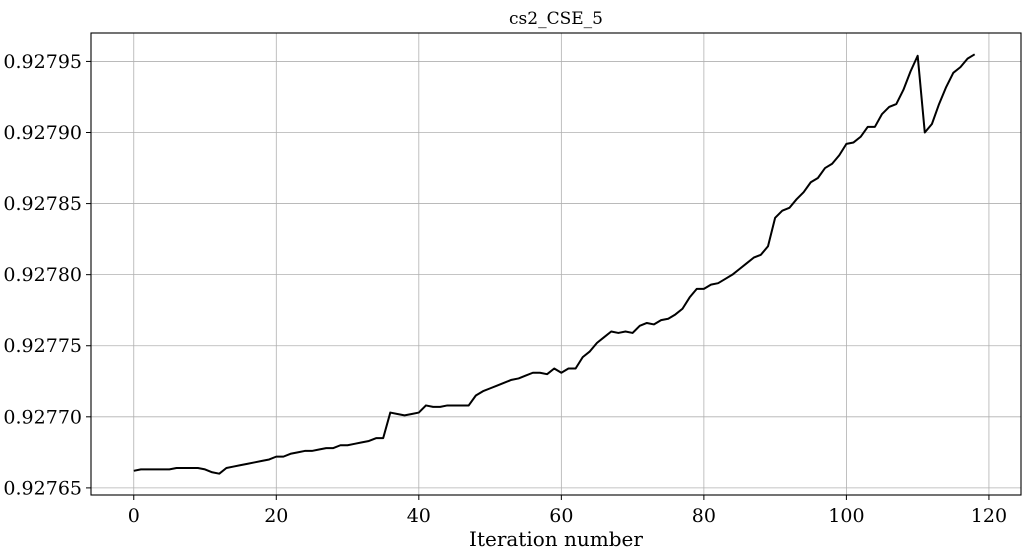  Describe the element at coordinates (42, 488) in the screenshot. I see `y-tick-label: 0.92765` at that location.